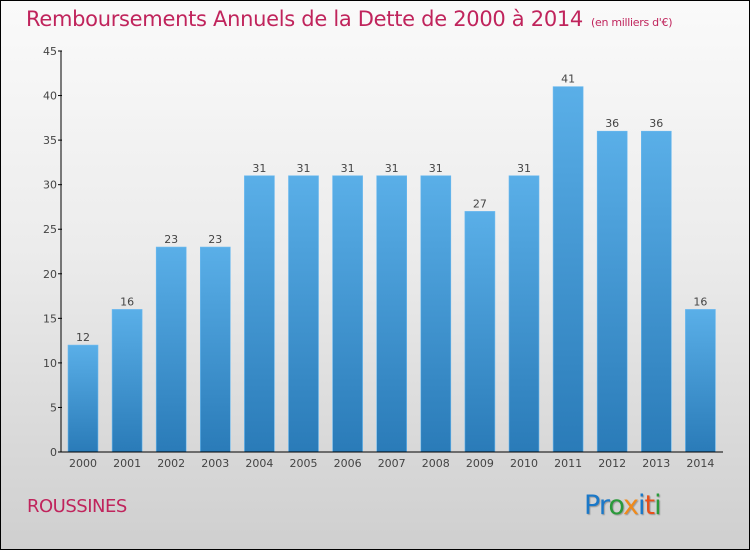  What do you see at coordinates (171, 463) in the screenshot?
I see `x-tick-label-2002: 2002` at bounding box center [171, 463].